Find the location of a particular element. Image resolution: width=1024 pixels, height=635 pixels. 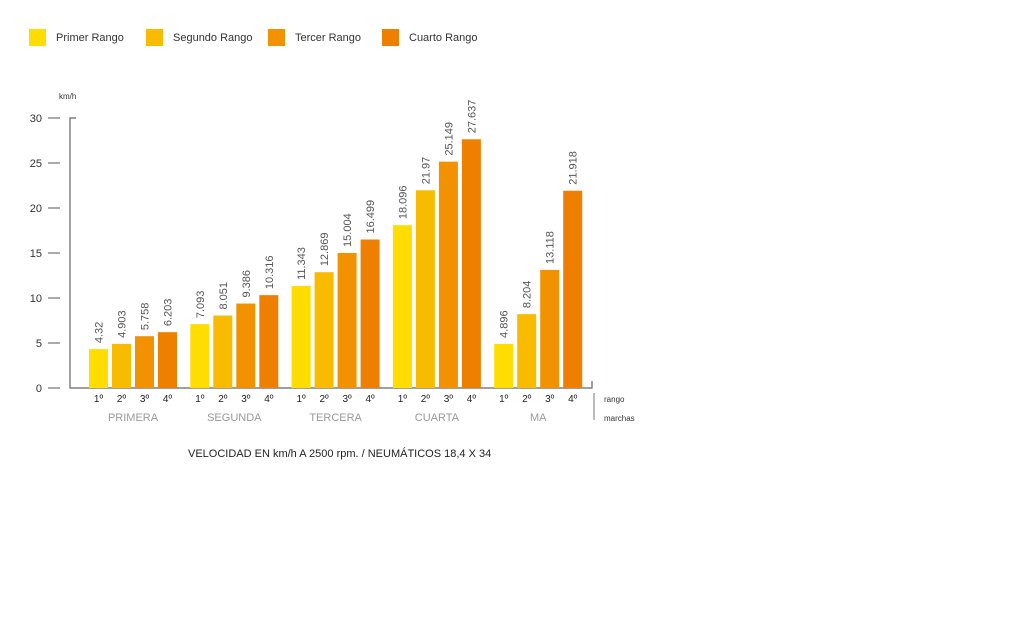

data-label: 13.118 is located at coordinates (551, 247).